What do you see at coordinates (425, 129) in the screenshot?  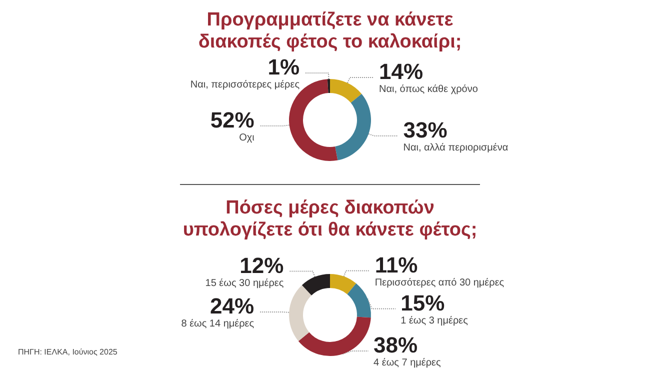 I see `data-label: 33%` at bounding box center [425, 129].